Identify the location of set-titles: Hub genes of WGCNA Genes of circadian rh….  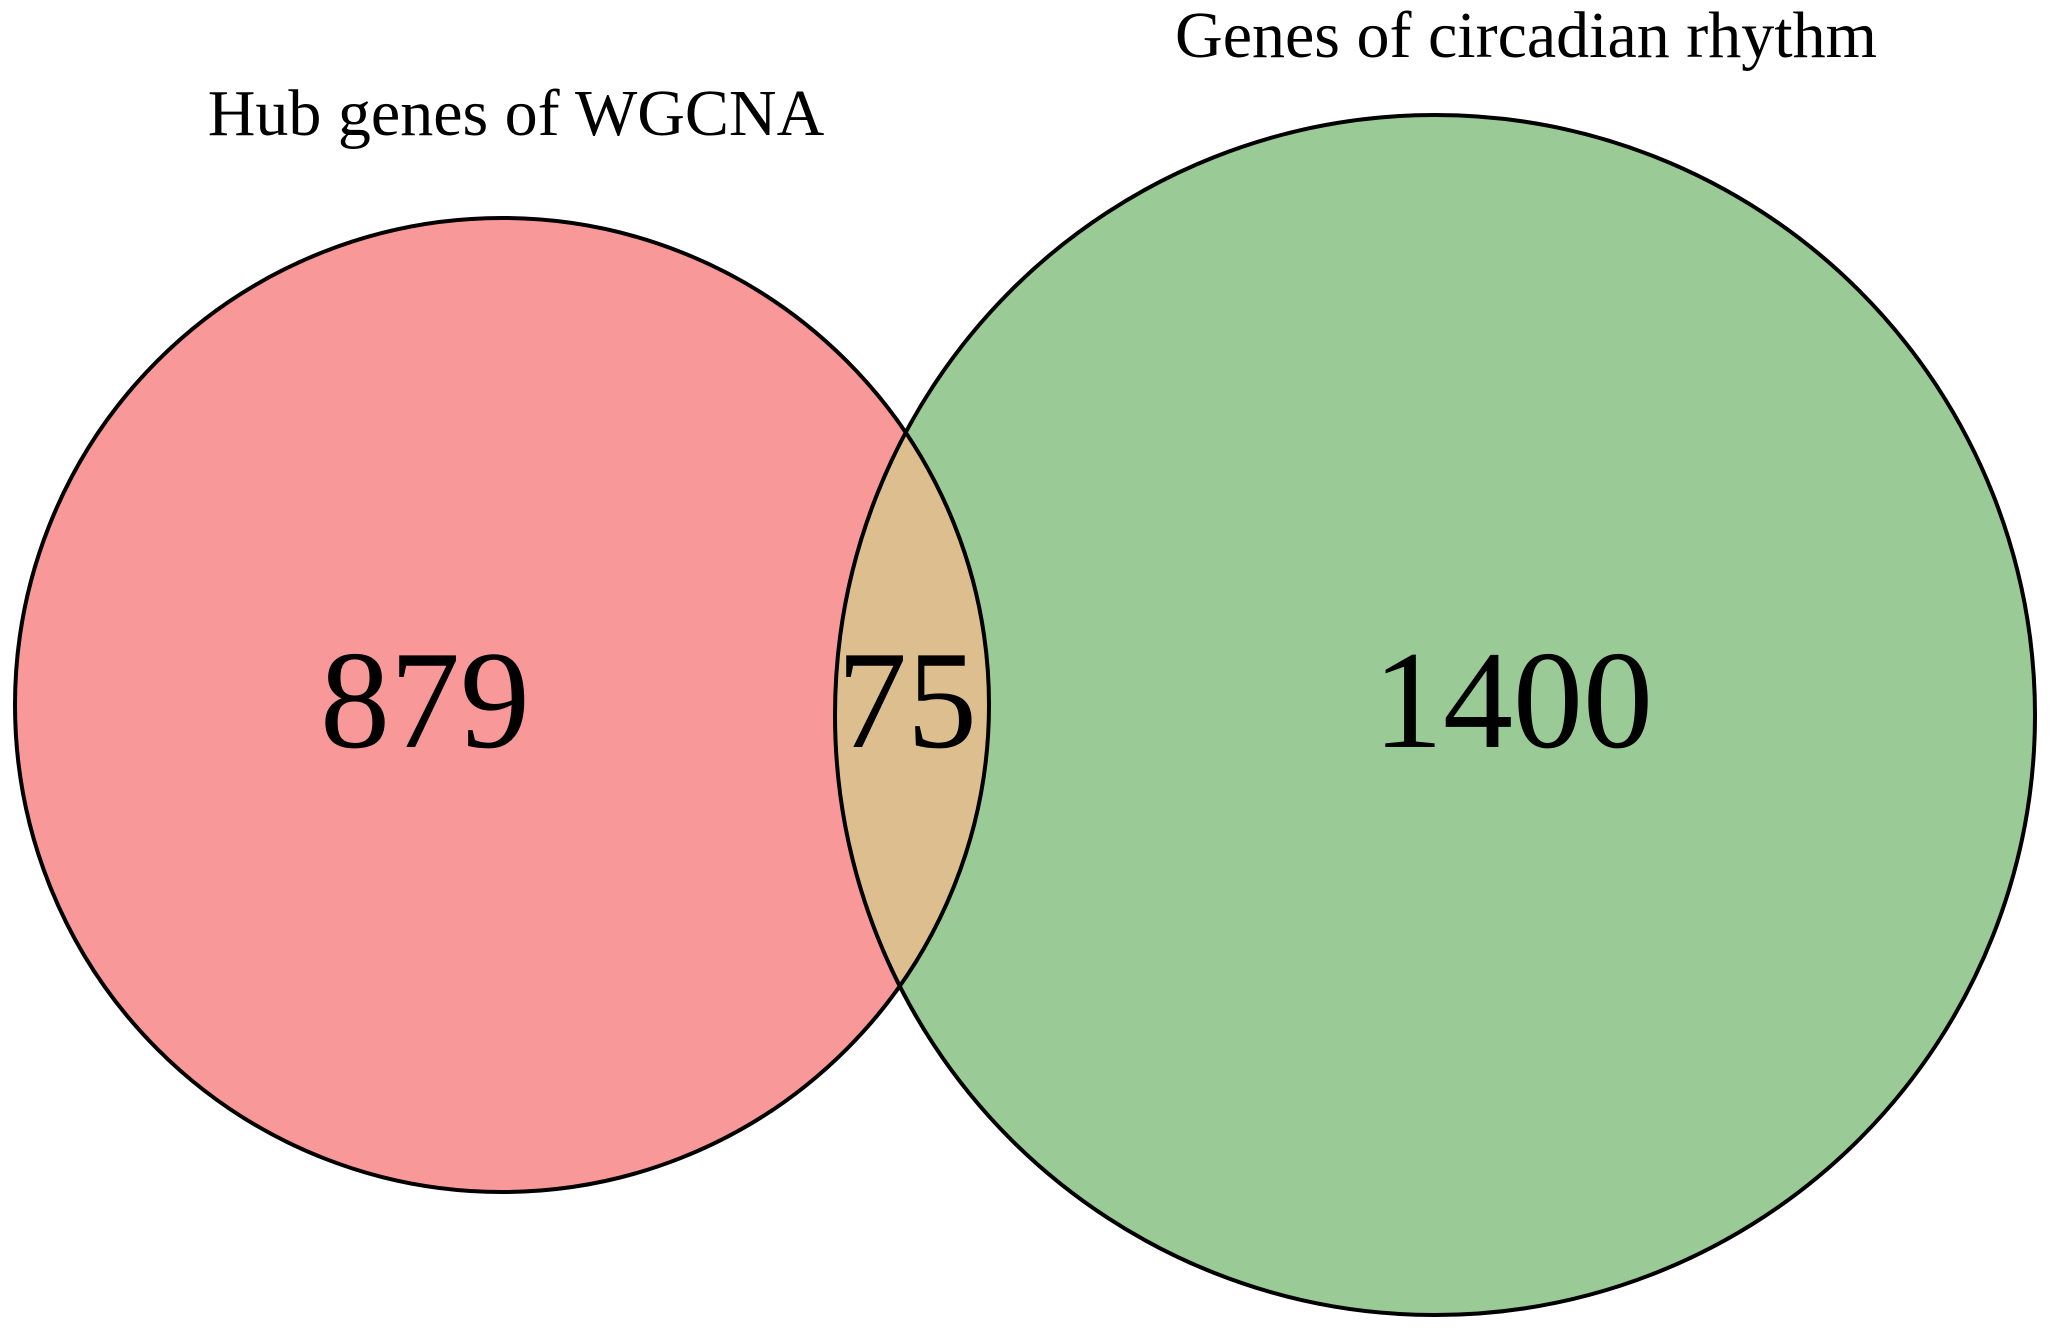
(1042, 75).